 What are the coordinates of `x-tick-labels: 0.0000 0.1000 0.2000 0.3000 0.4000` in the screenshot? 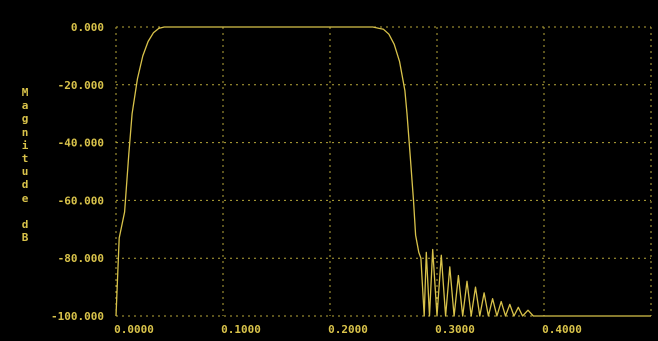 It's located at (348, 329).